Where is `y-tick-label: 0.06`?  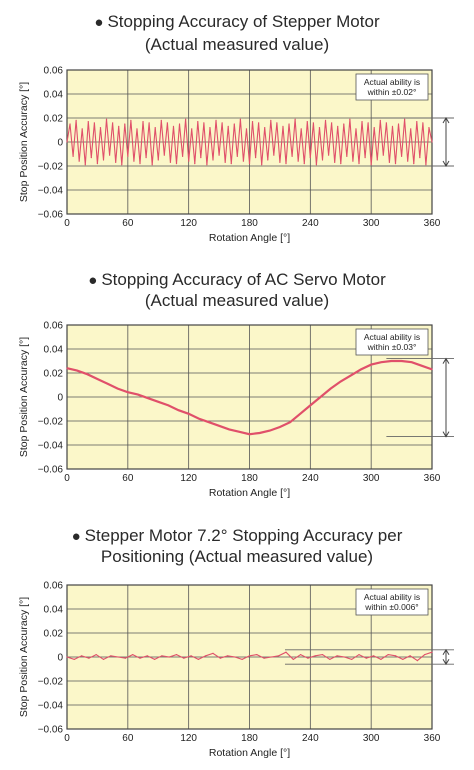 y-tick-label: 0.06 is located at coordinates (54, 71).